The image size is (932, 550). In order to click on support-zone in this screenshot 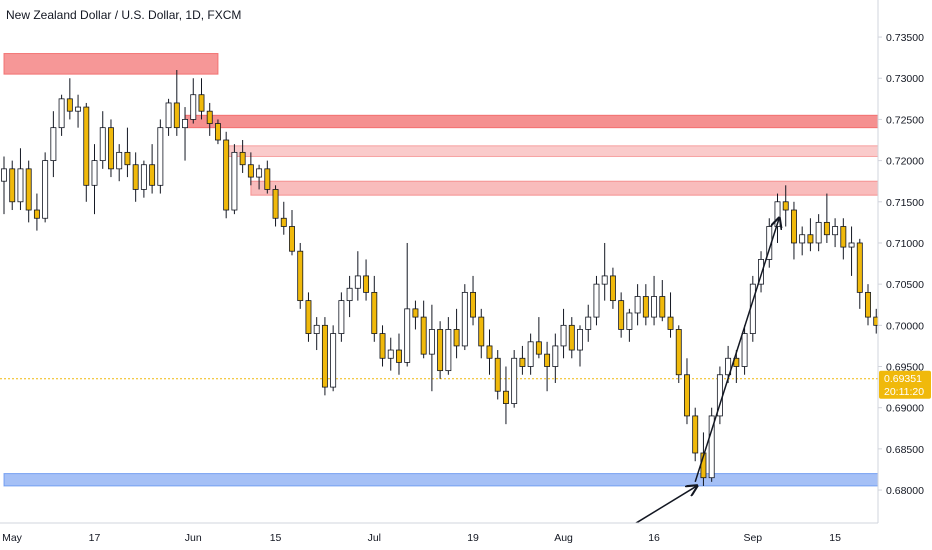, I will do `click(441, 480)`.